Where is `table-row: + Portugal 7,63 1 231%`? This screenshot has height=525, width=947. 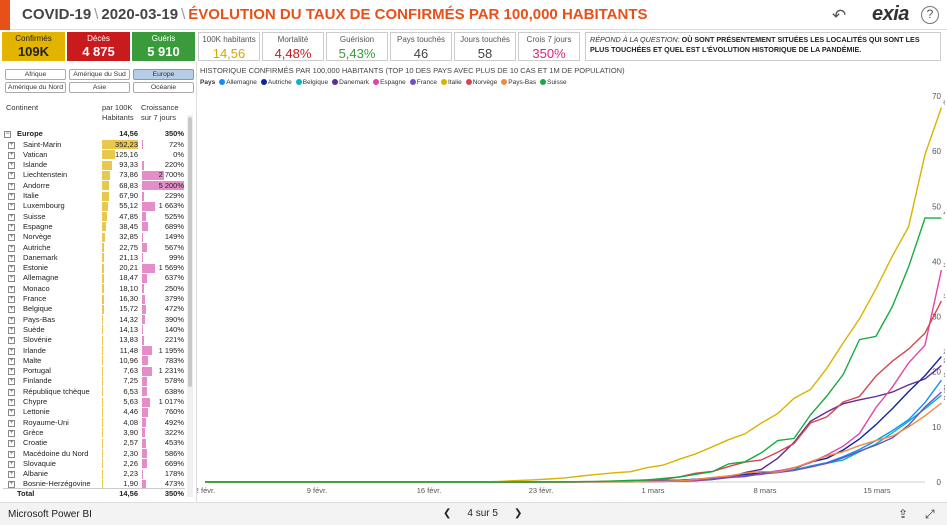 table-row: + Portugal 7,63 1 231% is located at coordinates (94, 371).